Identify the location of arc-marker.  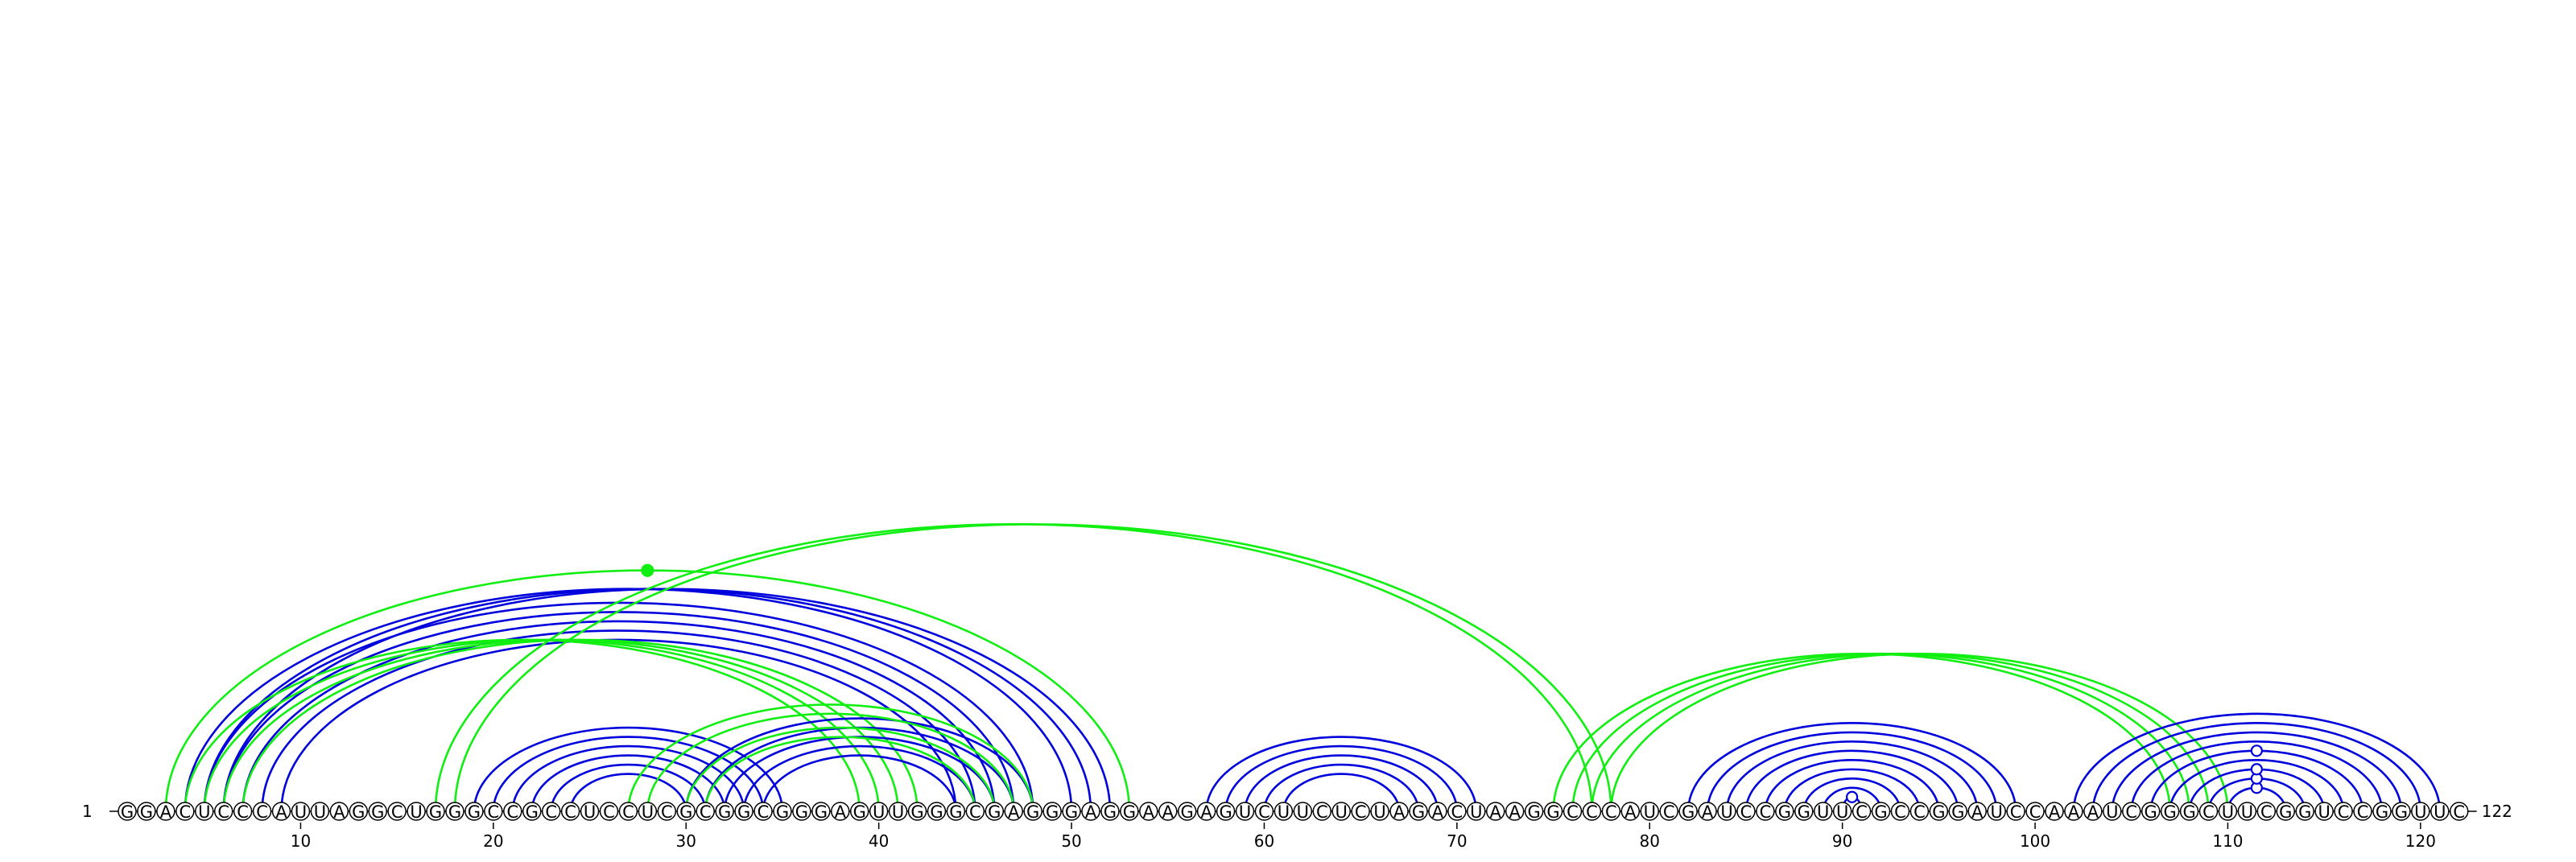
(647, 570).